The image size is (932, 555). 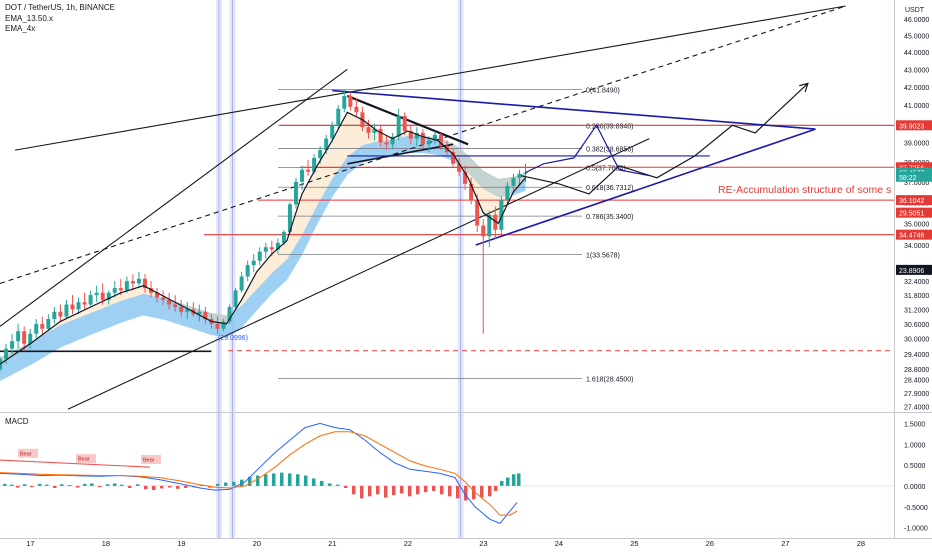 What do you see at coordinates (60, 7) in the screenshot?
I see `symbol-title: DOT / TetherUS, 1h, BINANCE` at bounding box center [60, 7].